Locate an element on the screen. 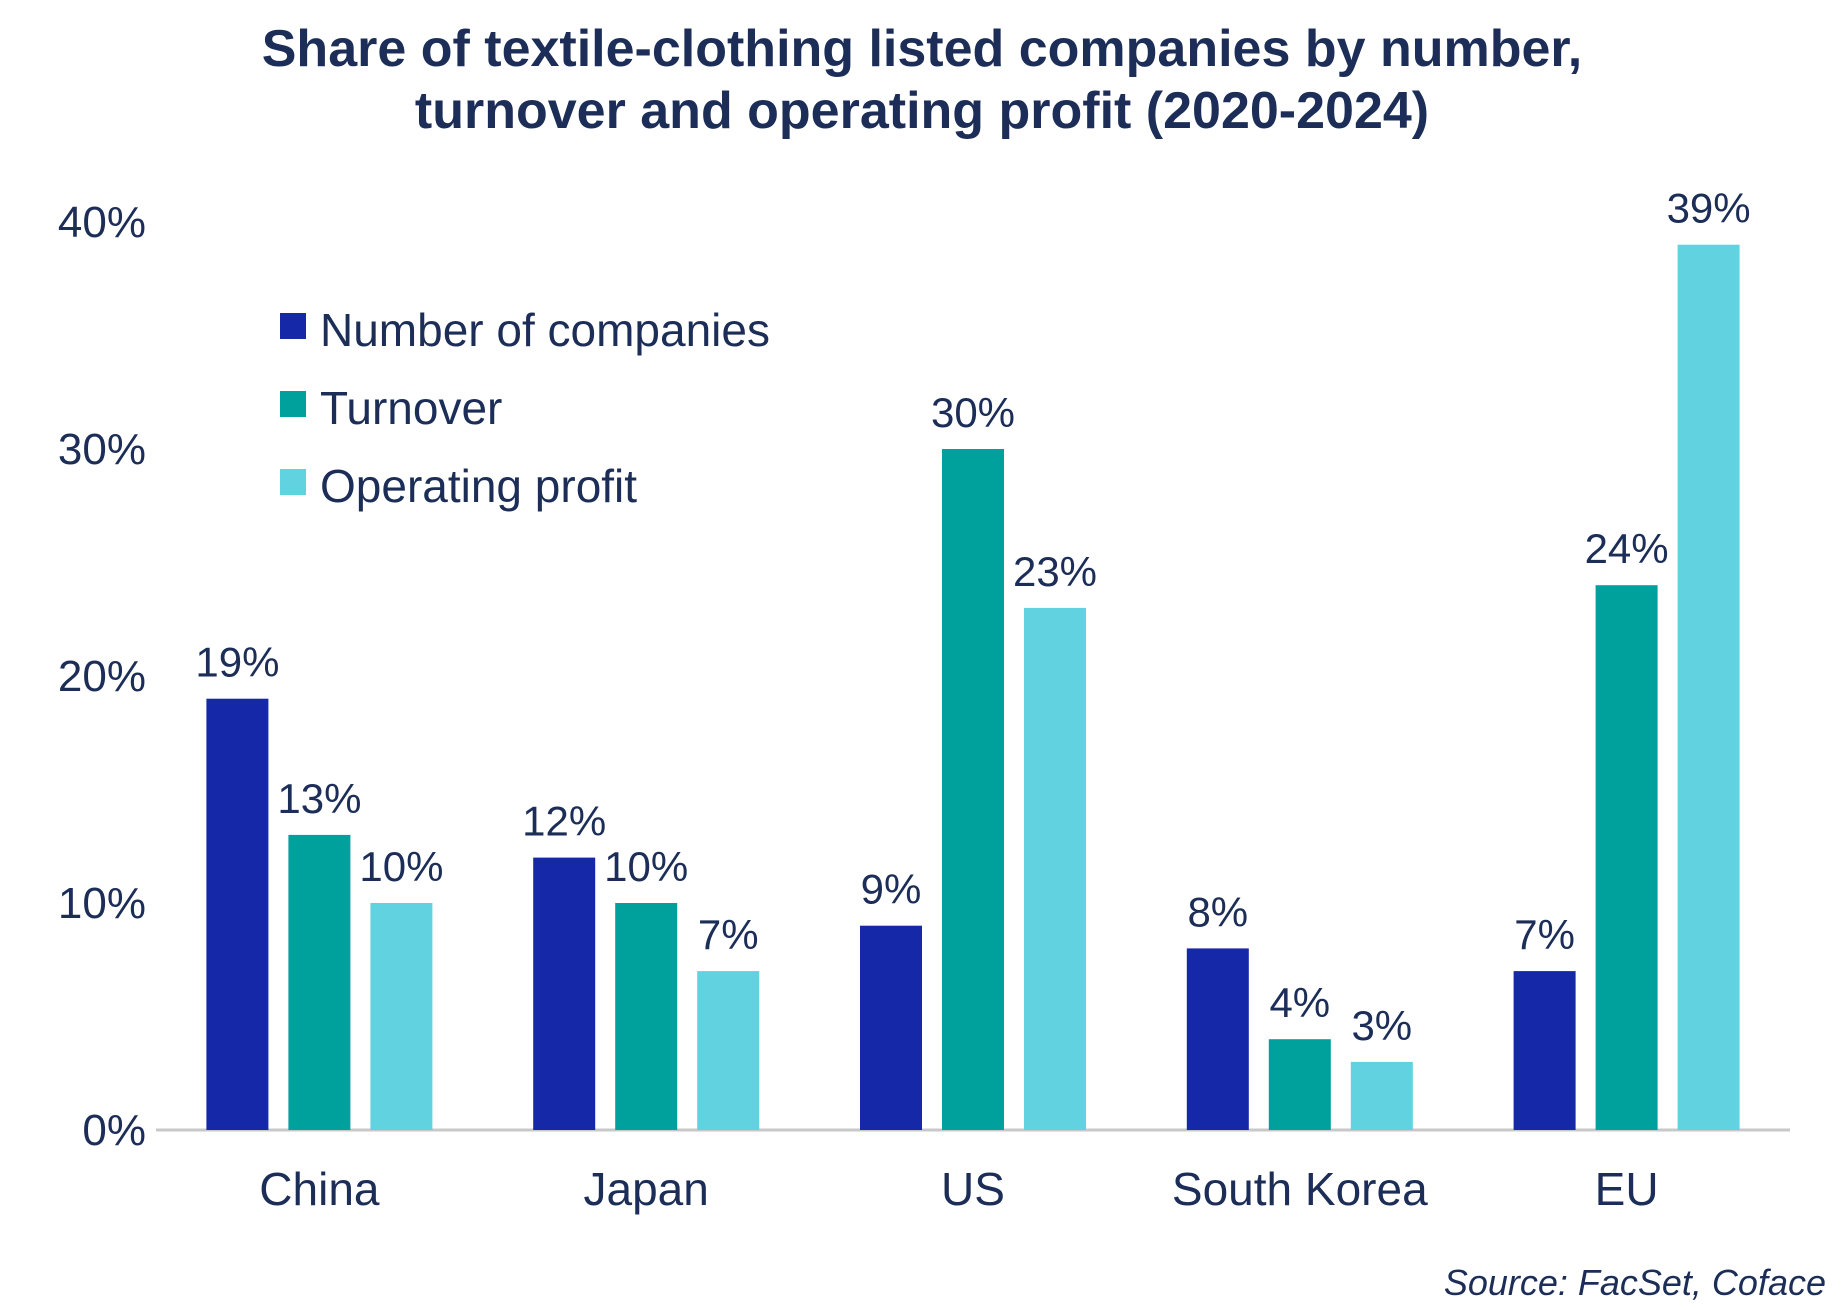 Image resolution: width=1844 pixels, height=1310 pixels. x-tick-label: US is located at coordinates (973, 1189).